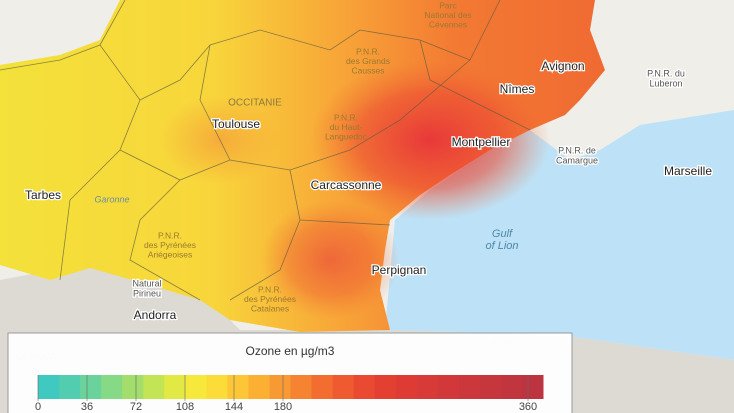 The width and height of the screenshot is (734, 413). Describe the element at coordinates (346, 127) in the screenshot. I see `place-label: du Haut-` at that location.